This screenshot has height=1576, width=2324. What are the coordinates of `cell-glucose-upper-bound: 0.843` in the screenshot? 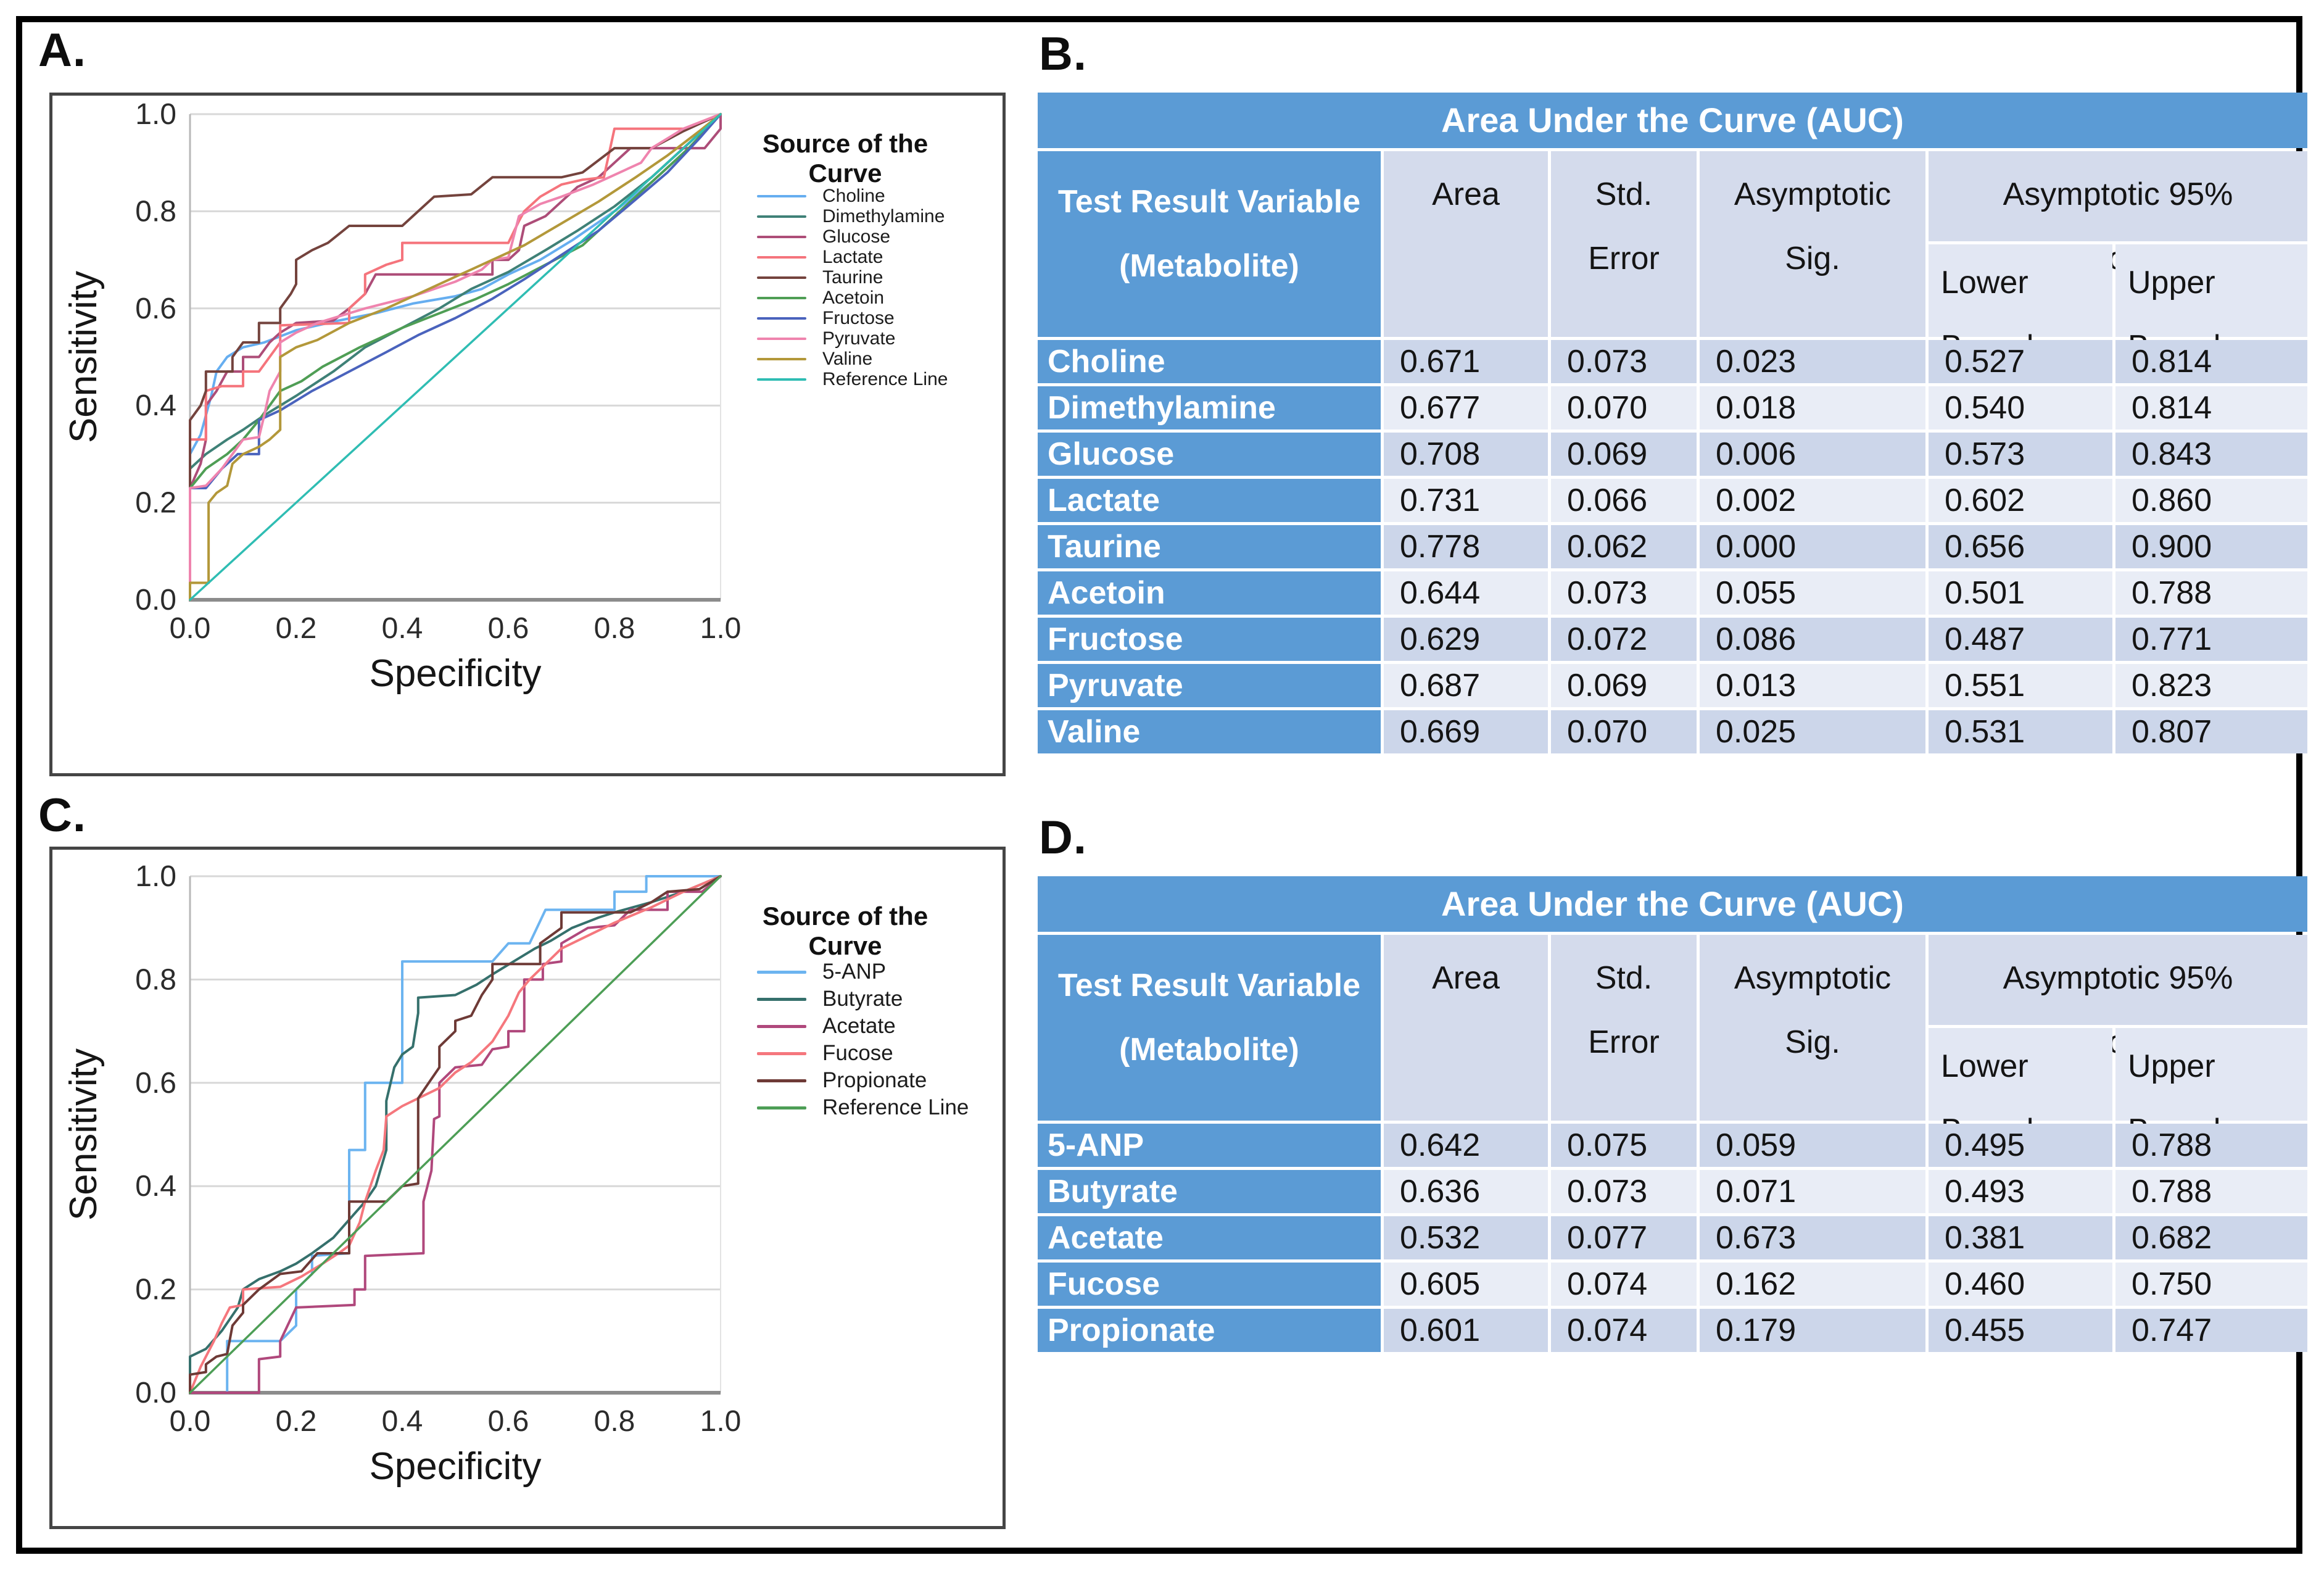 It's located at (2211, 454).